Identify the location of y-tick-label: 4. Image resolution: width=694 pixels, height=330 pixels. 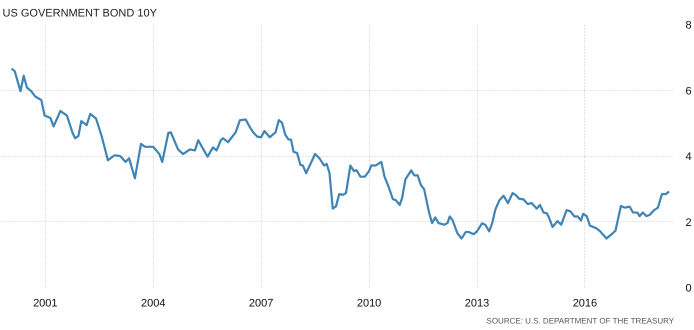
(689, 157).